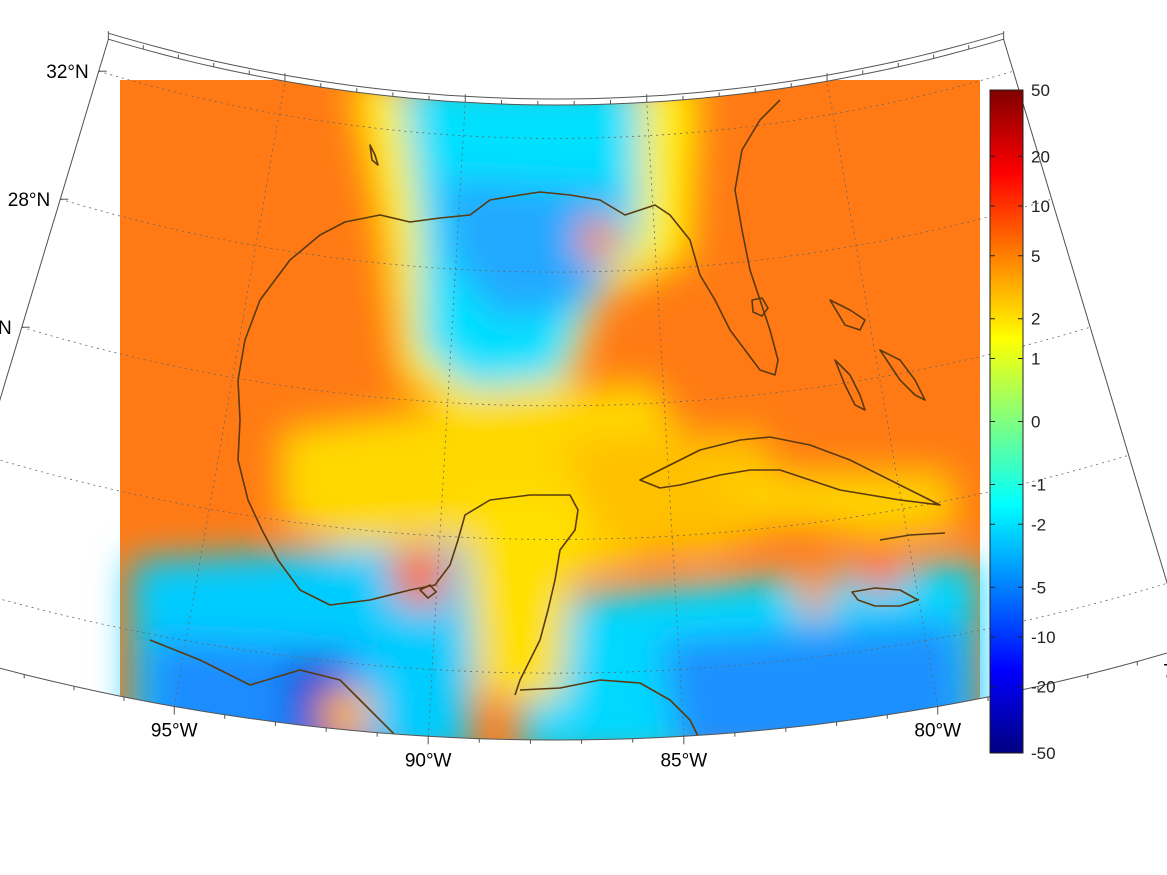 The image size is (1167, 875). Describe the element at coordinates (1040, 90) in the screenshot. I see `colorbar-tick-label: 50` at that location.